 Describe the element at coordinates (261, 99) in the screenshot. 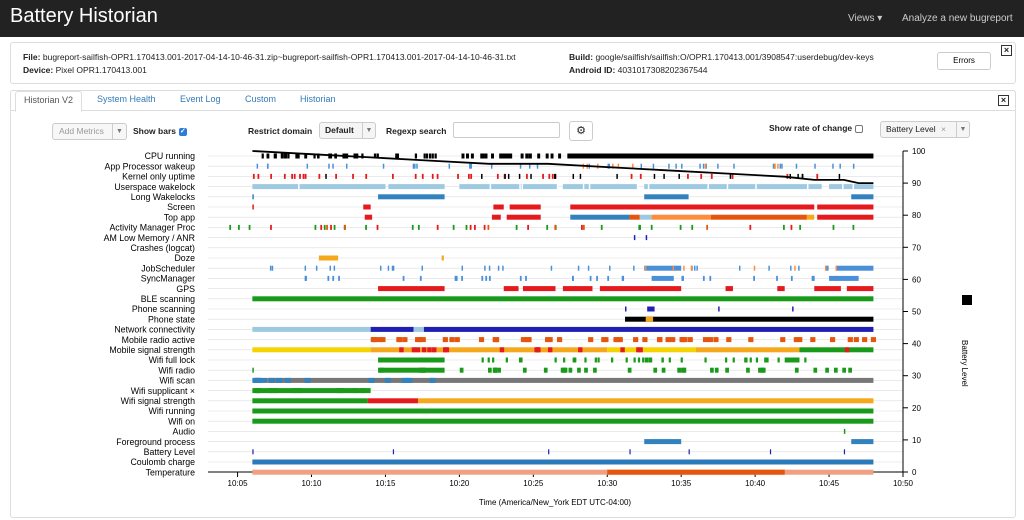

I see `tab-custom: Custom` at that location.